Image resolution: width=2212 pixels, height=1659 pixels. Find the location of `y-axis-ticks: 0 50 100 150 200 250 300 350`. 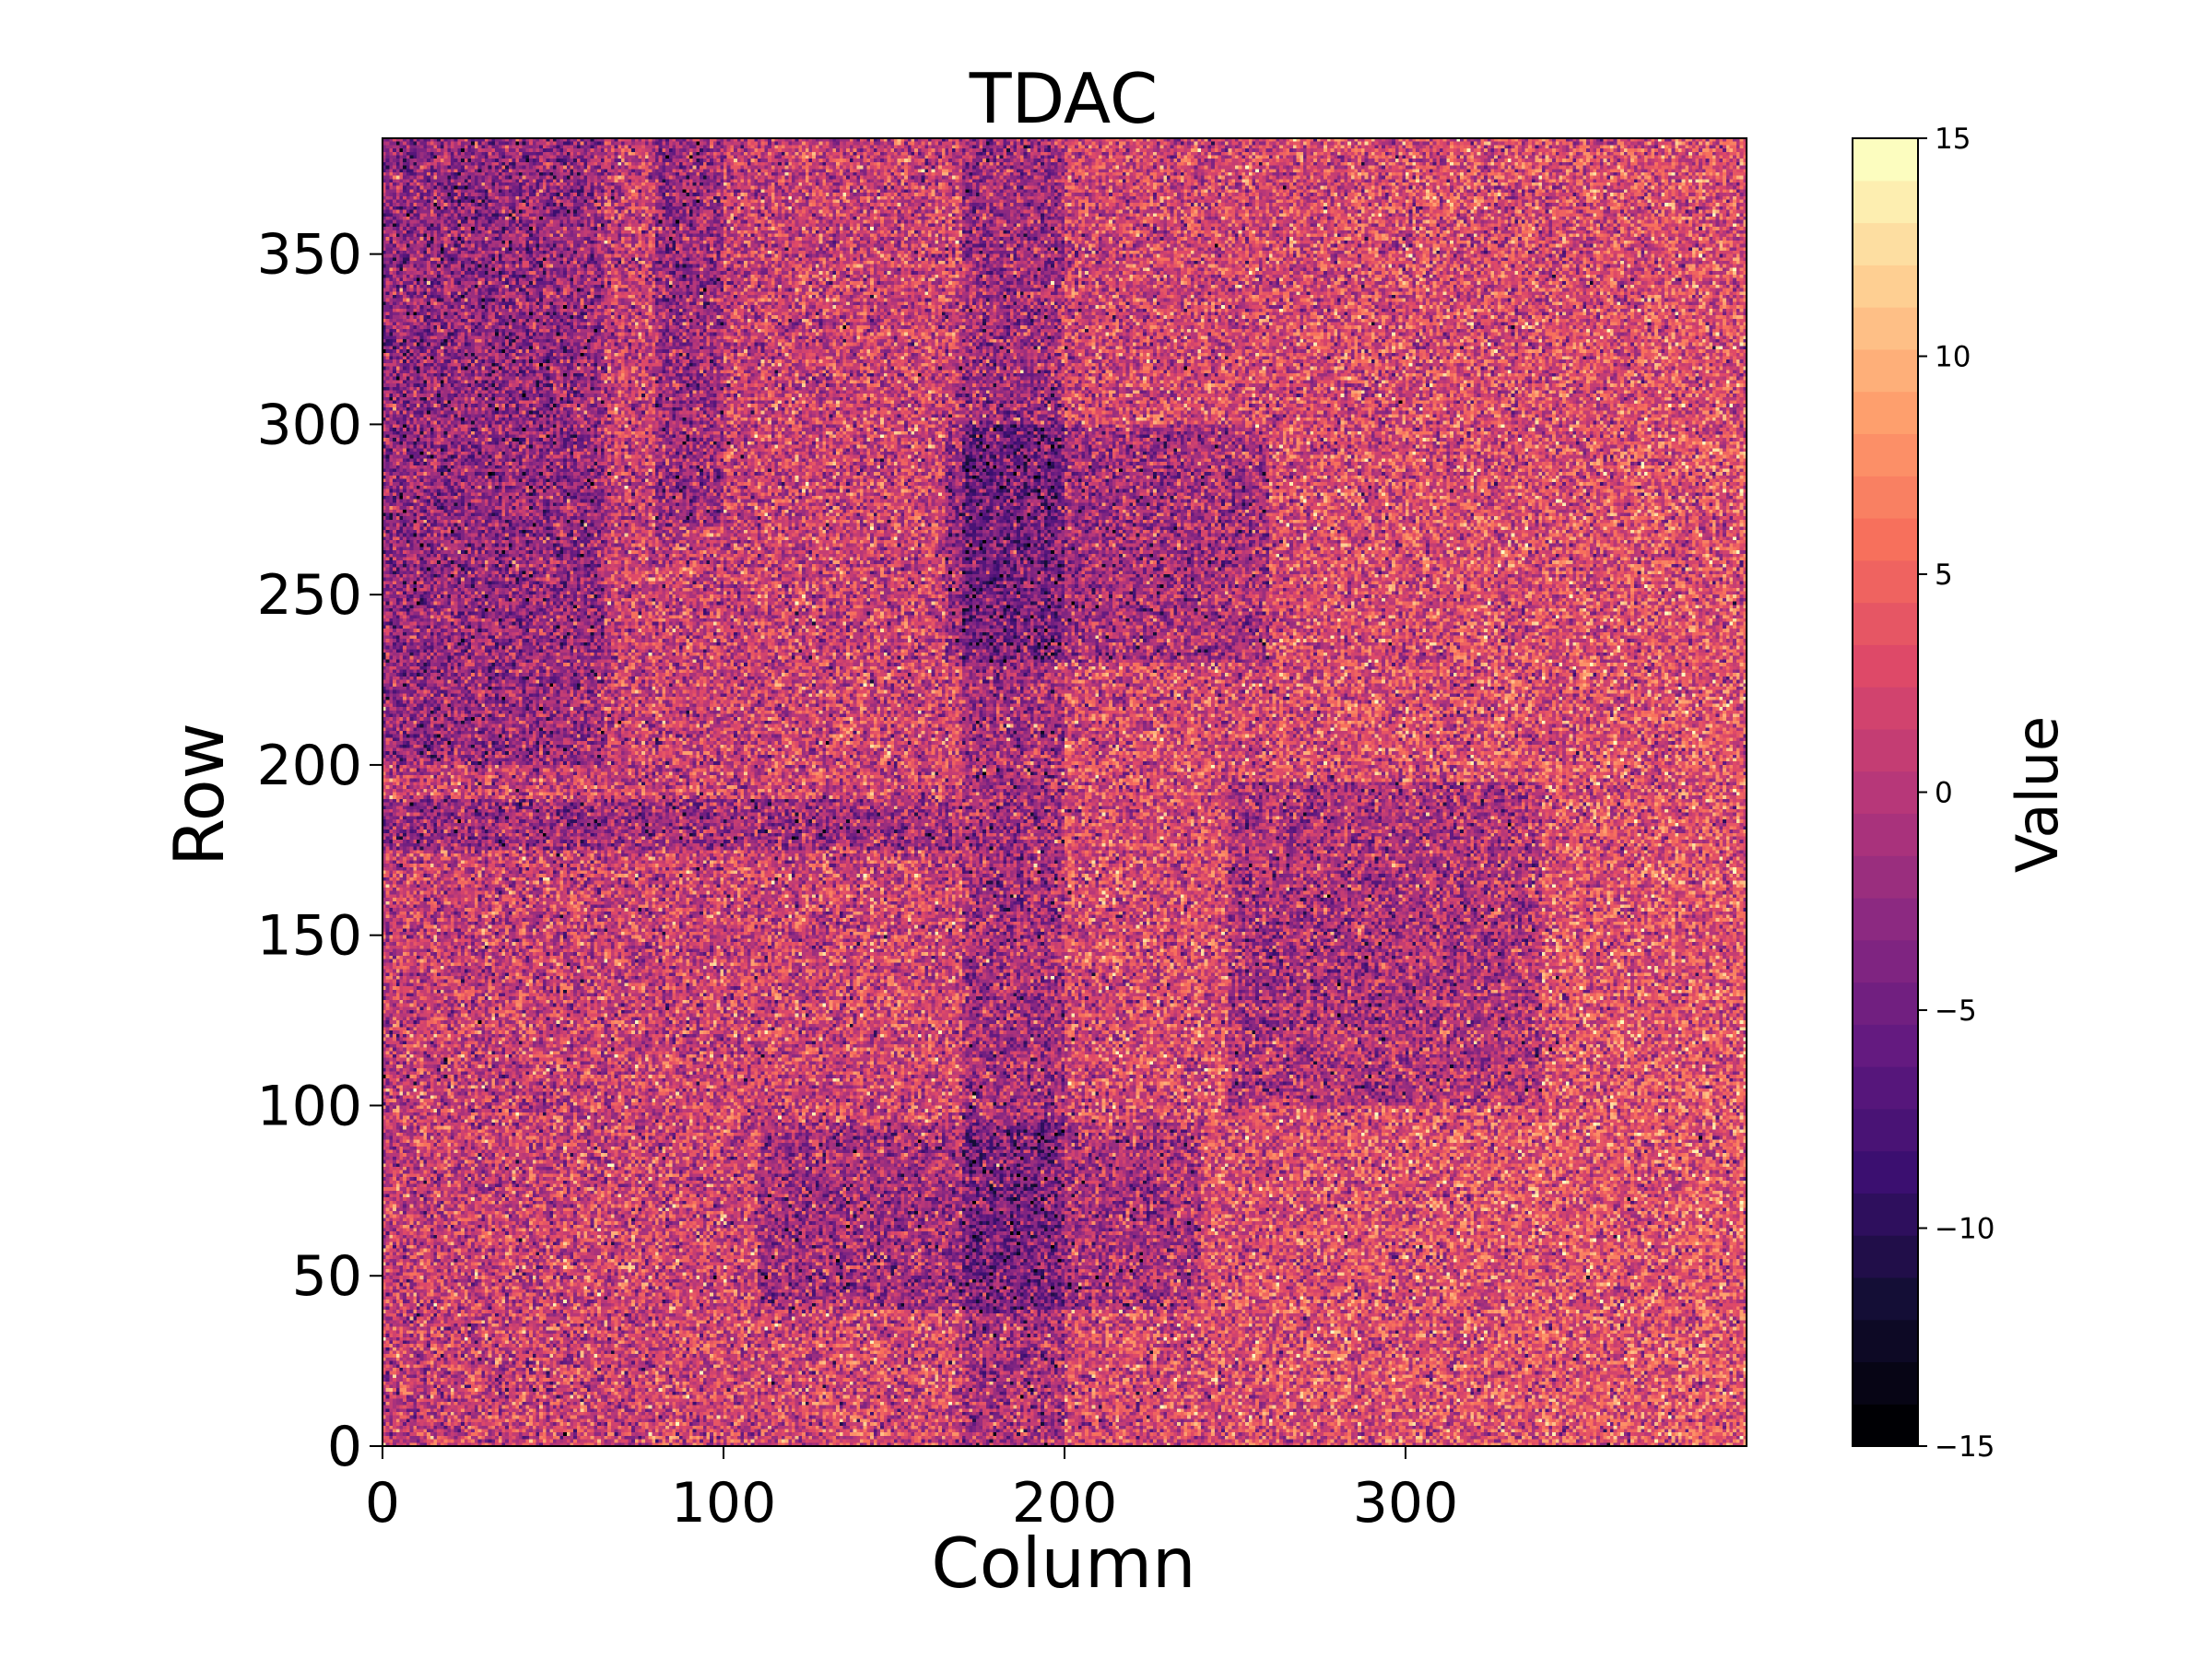

y-axis-ticks: 0 50 100 150 200 250 300 350 is located at coordinates (319, 851).